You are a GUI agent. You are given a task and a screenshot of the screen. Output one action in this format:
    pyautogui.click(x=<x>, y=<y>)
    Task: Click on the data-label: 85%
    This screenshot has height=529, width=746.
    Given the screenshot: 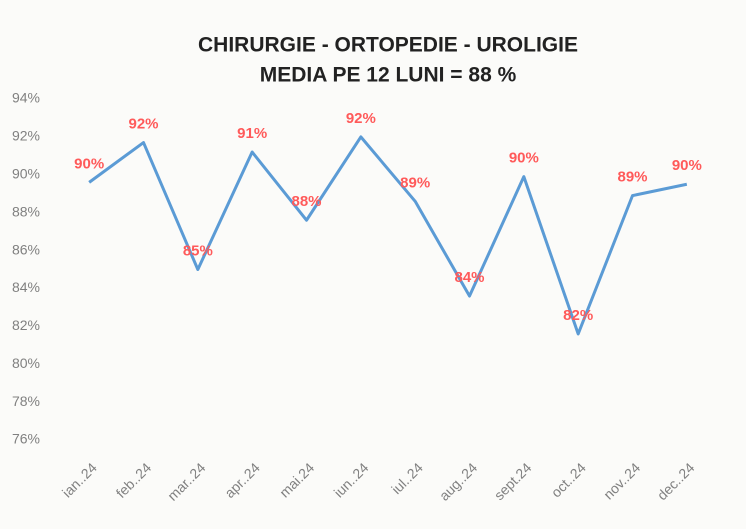 What is the action you would take?
    pyautogui.click(x=198, y=250)
    